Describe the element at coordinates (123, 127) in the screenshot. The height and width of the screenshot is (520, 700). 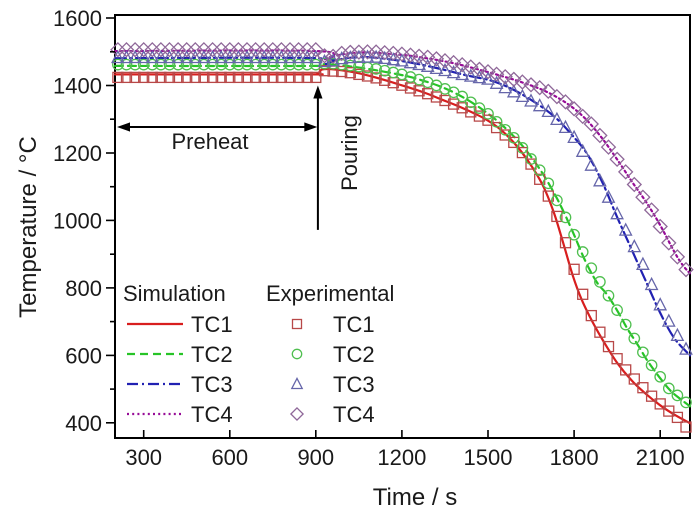
I see `preheat-arrow-head-left` at that location.